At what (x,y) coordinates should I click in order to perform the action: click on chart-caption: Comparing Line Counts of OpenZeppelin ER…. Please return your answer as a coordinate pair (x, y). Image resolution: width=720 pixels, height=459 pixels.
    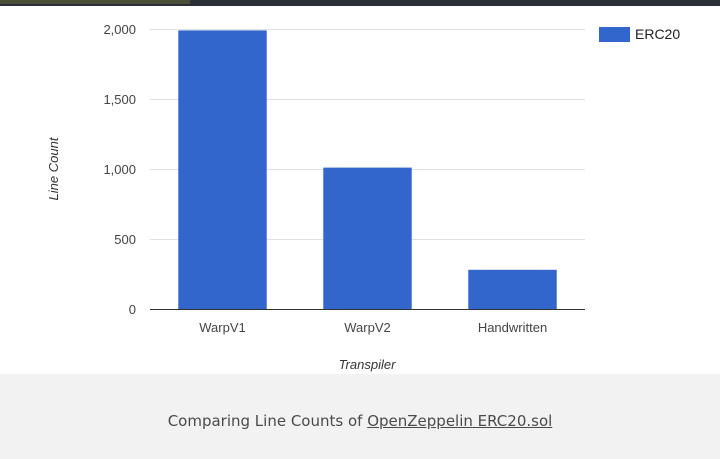
    Looking at the image, I should click on (360, 421).